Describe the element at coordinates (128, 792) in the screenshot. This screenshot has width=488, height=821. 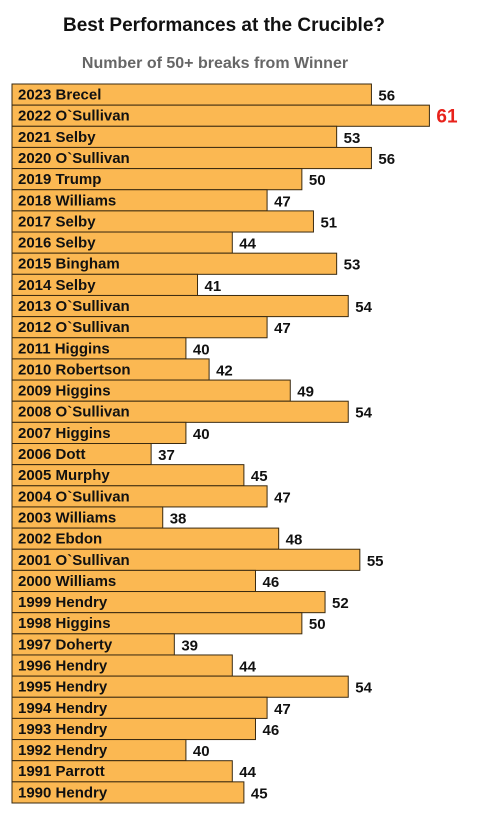
I see `bar` at that location.